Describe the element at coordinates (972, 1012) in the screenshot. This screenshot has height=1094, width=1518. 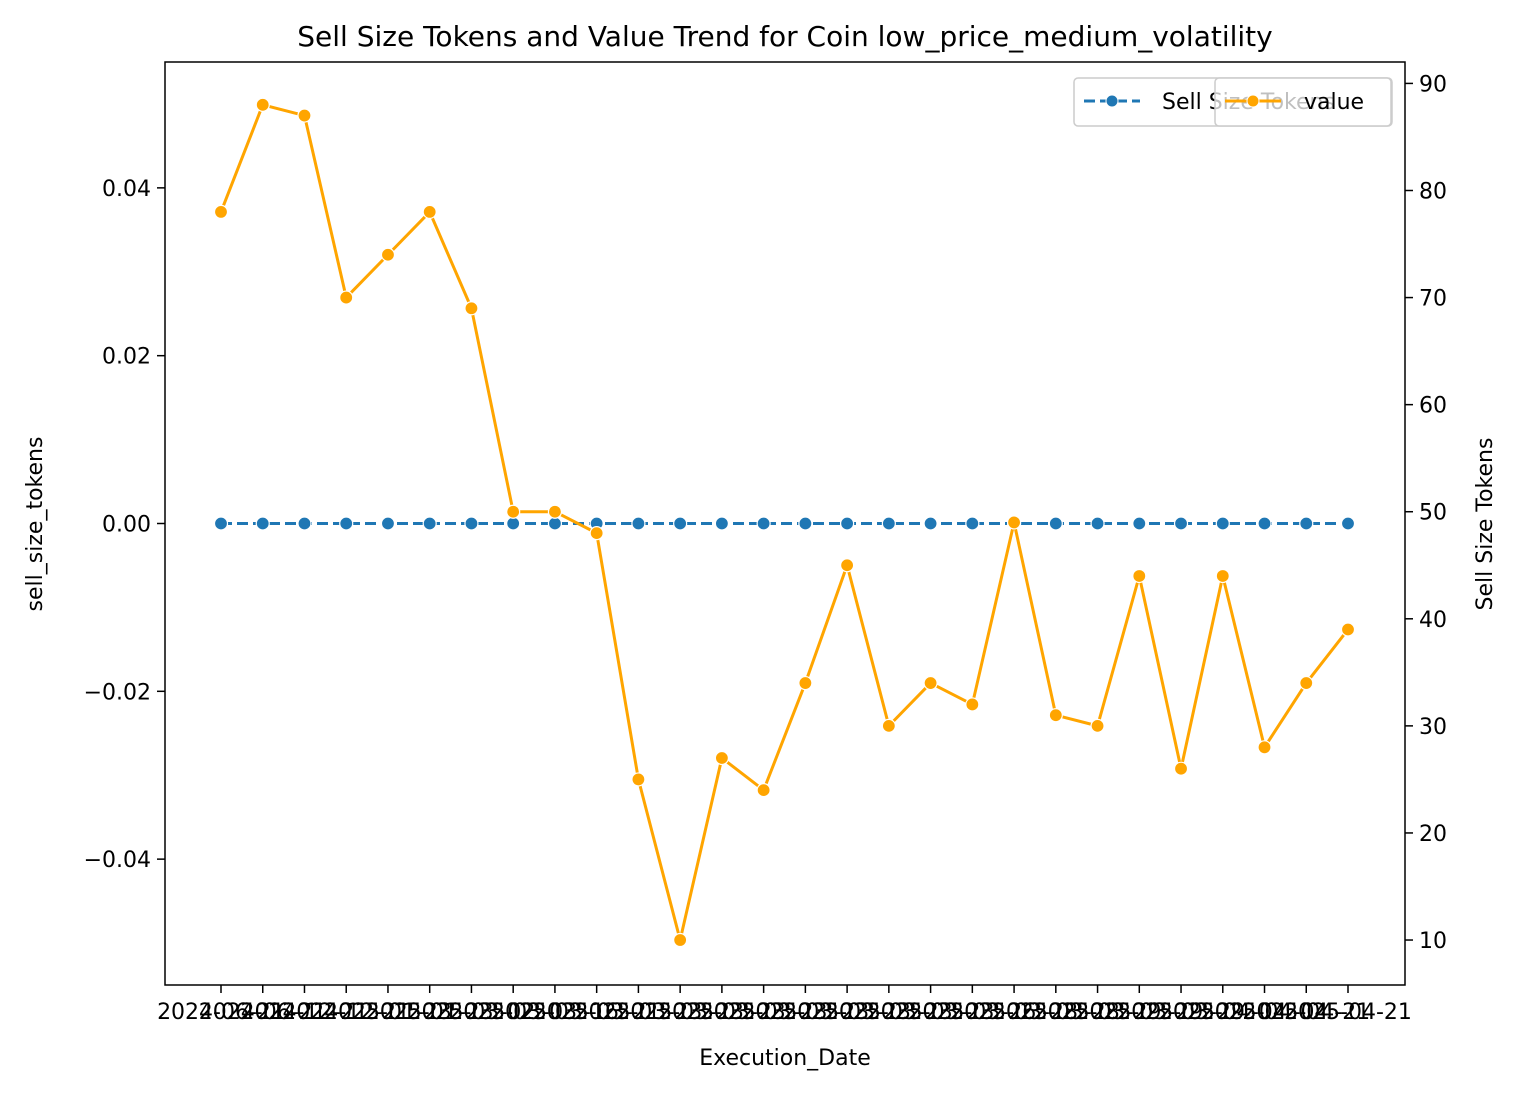
I see `x-tick-label: 2025-03-26` at that location.